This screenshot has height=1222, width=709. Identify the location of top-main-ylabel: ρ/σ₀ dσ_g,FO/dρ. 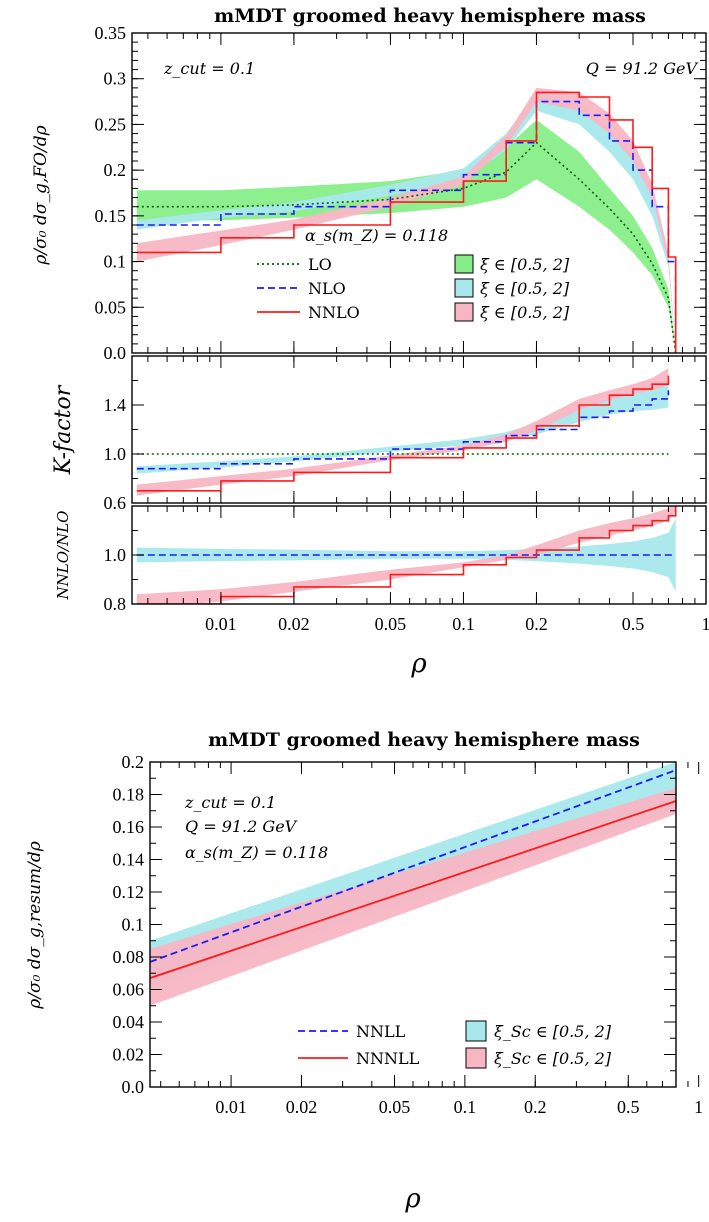
(41, 195).